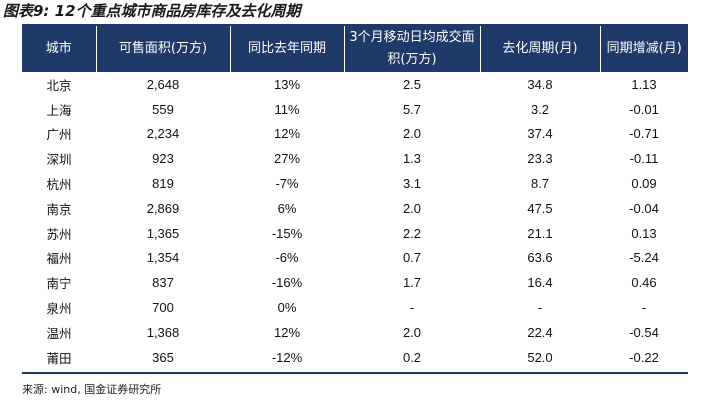 The height and width of the screenshot is (405, 704). I want to click on cell-daily-deal-area: 1.7, so click(412, 283).